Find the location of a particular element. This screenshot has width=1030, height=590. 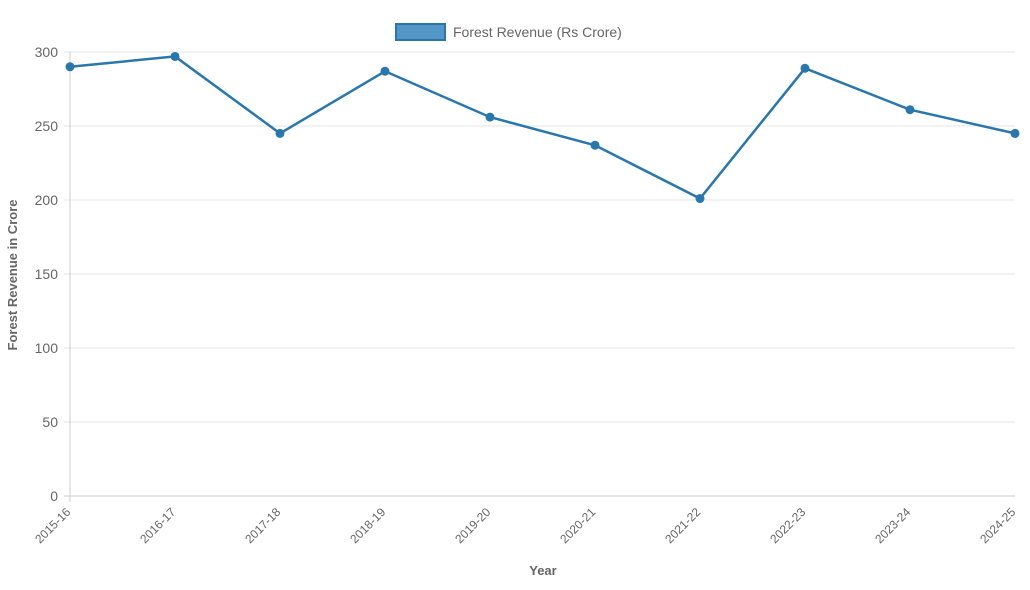

x-axis-label: Year is located at coordinates (542, 570).